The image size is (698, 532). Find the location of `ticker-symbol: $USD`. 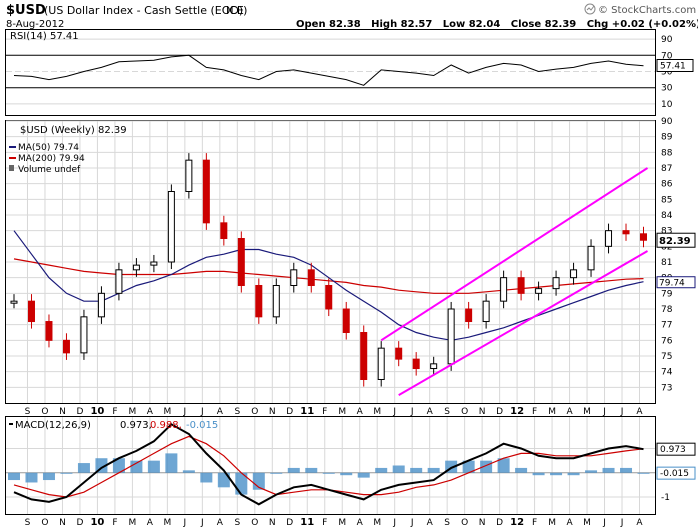

ticker-symbol: $USD is located at coordinates (26, 10).